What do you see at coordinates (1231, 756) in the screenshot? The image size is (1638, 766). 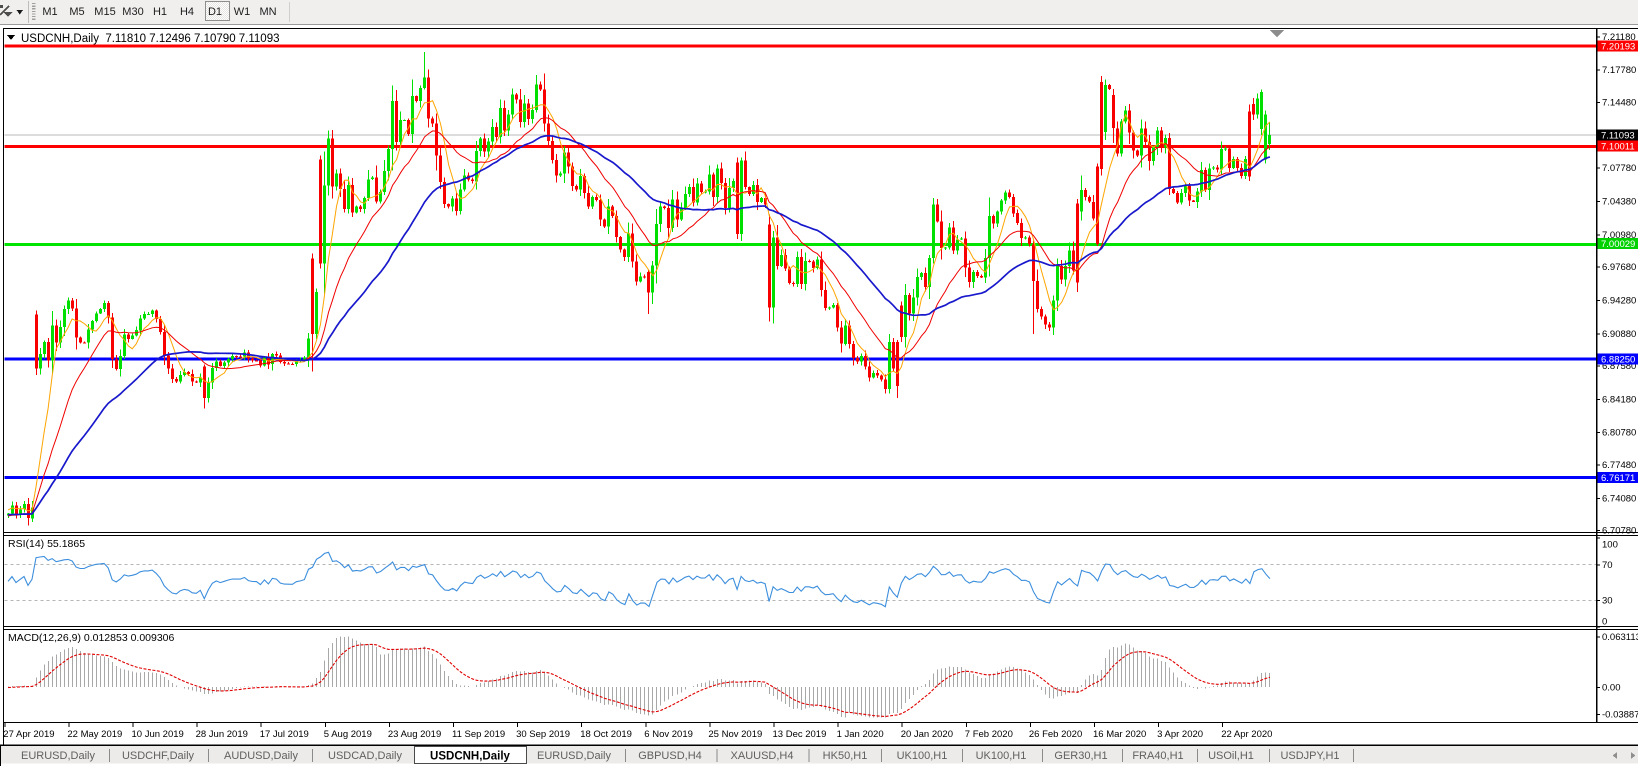 I see `svg-text: USOil,H1` at bounding box center [1231, 756].